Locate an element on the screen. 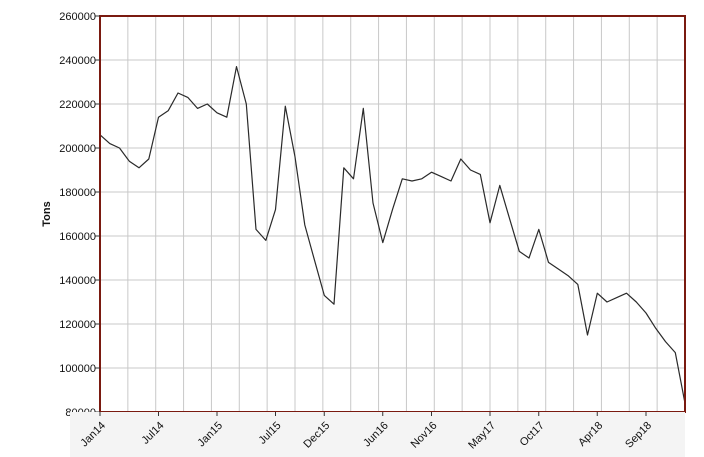 Image resolution: width=704 pixels, height=457 pixels. y-tick-label: 140000 is located at coordinates (77, 281).